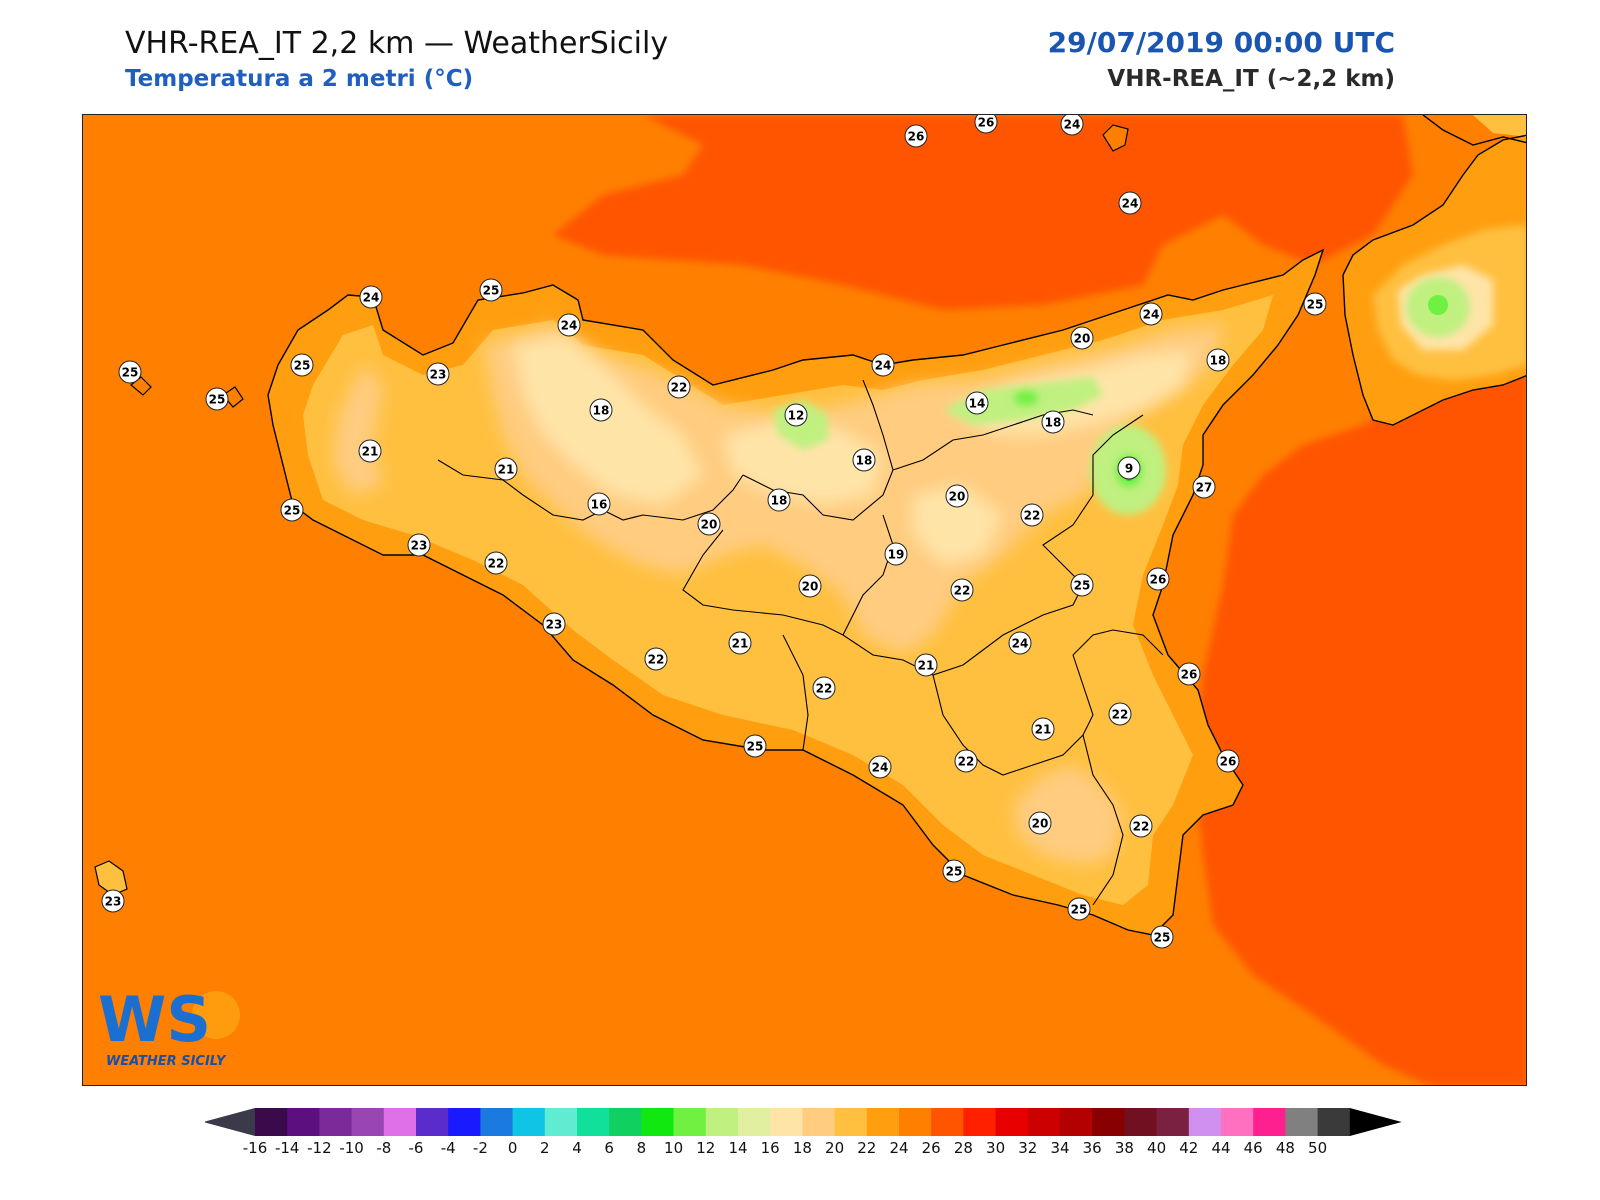  I want to click on chart-title: VHR-REA_IT 2,2 km — WeatherSicily, so click(397, 43).